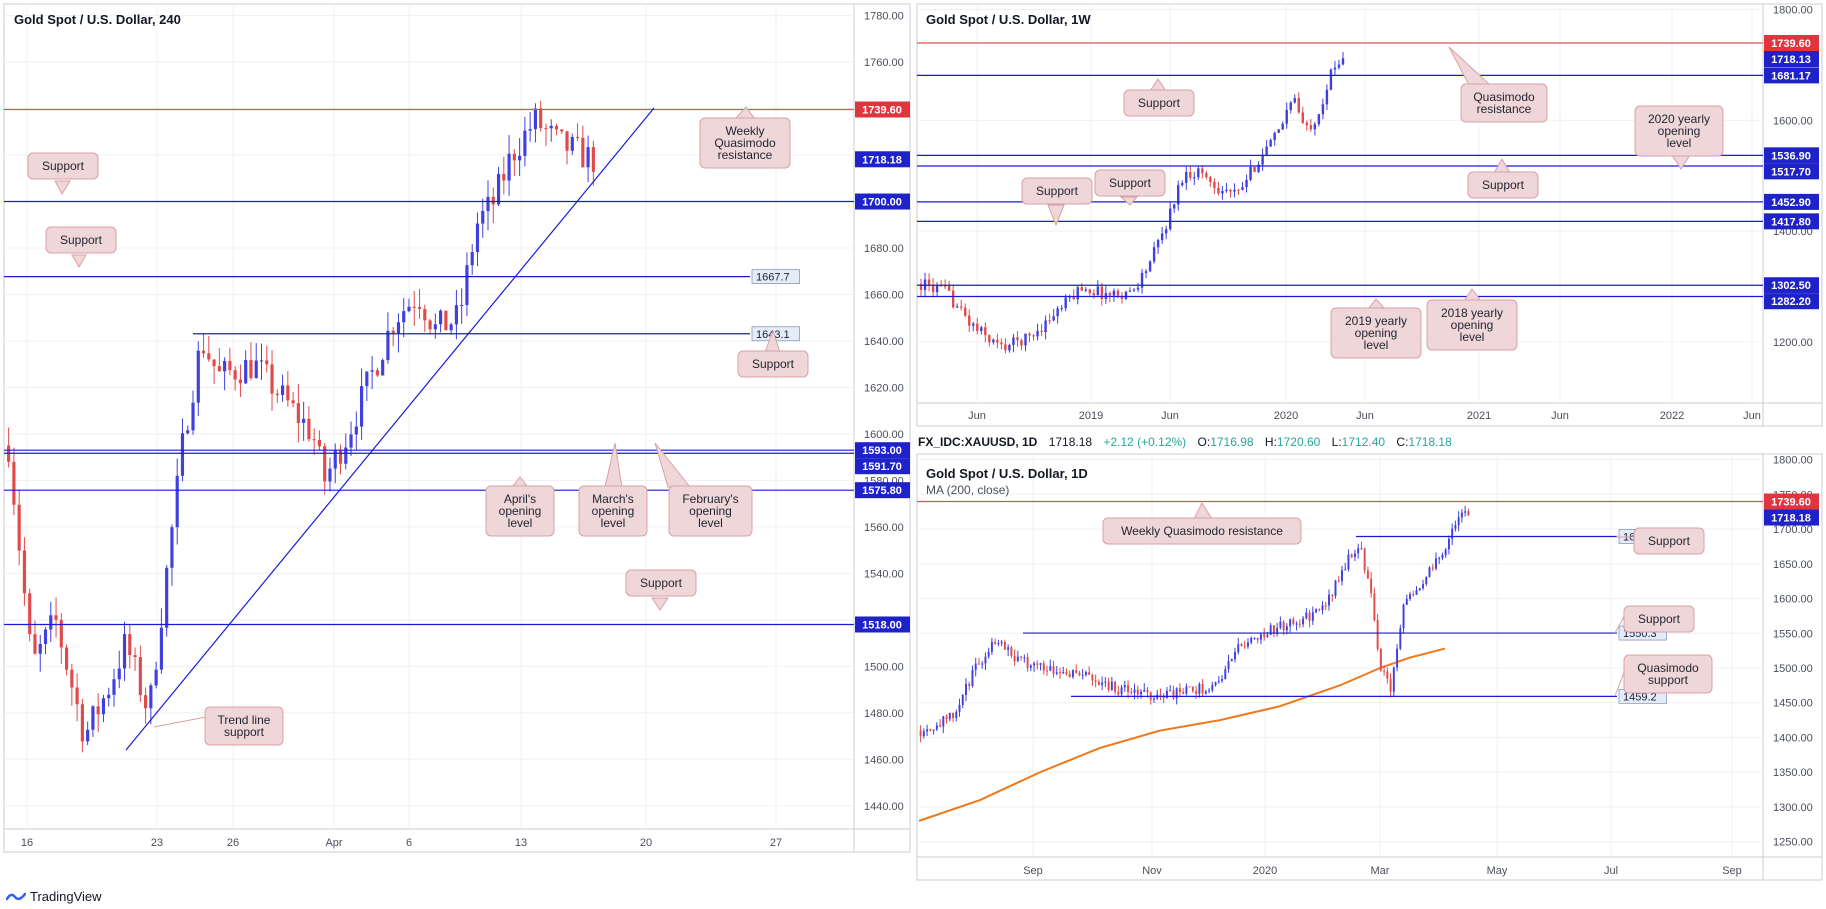  I want to click on price-tick-label: 1350.00, so click(1793, 773).